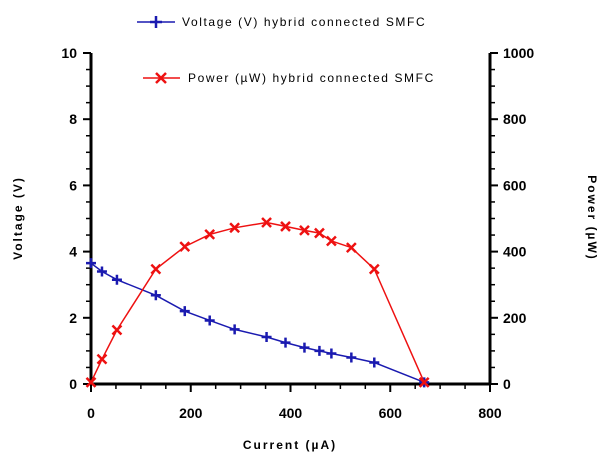 This screenshot has height=454, width=600. What do you see at coordinates (592, 218) in the screenshot?
I see `y2-axis-title: Power (µW)` at bounding box center [592, 218].